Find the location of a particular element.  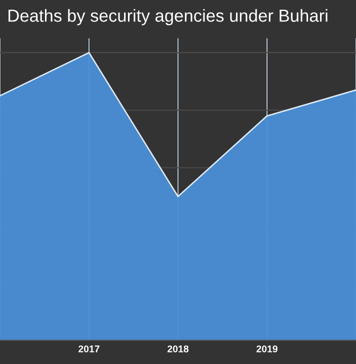

x-tick-label: 2018 is located at coordinates (178, 348).